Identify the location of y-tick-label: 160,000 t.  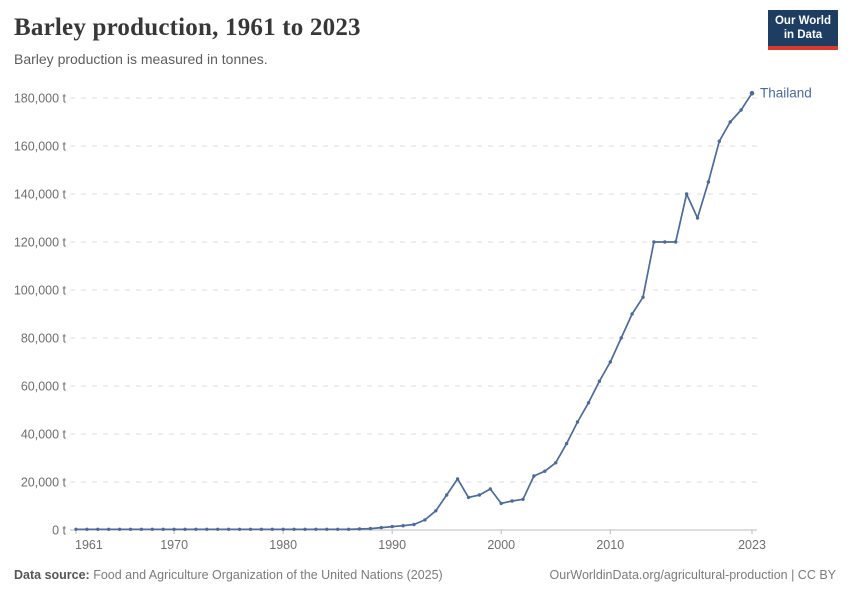
(40, 147).